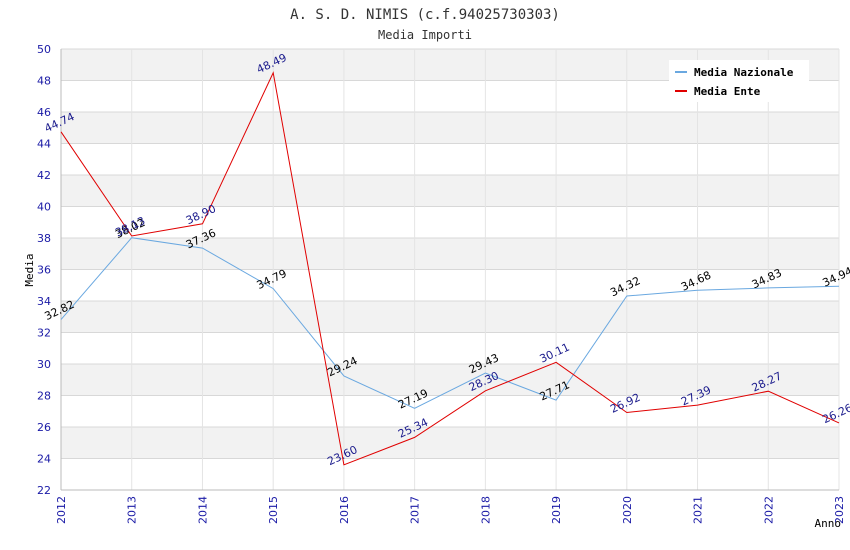 This screenshot has width=850, height=550. I want to click on y-tick-label: 32, so click(44, 333).